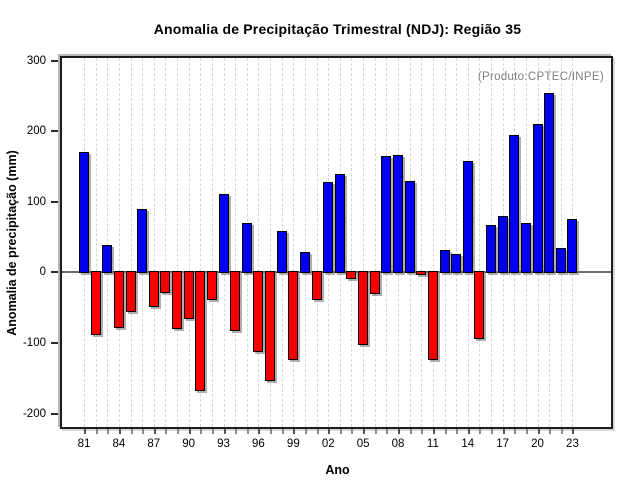  I want to click on bar-2014, so click(467, 217).